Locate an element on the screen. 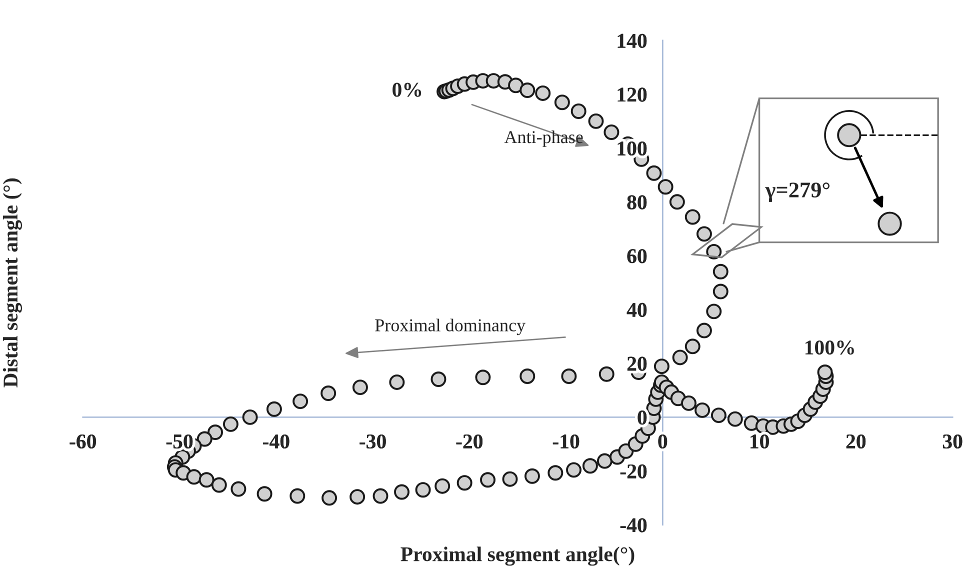  x-axis-title: Proximal segment angle(°) is located at coordinates (517, 556).